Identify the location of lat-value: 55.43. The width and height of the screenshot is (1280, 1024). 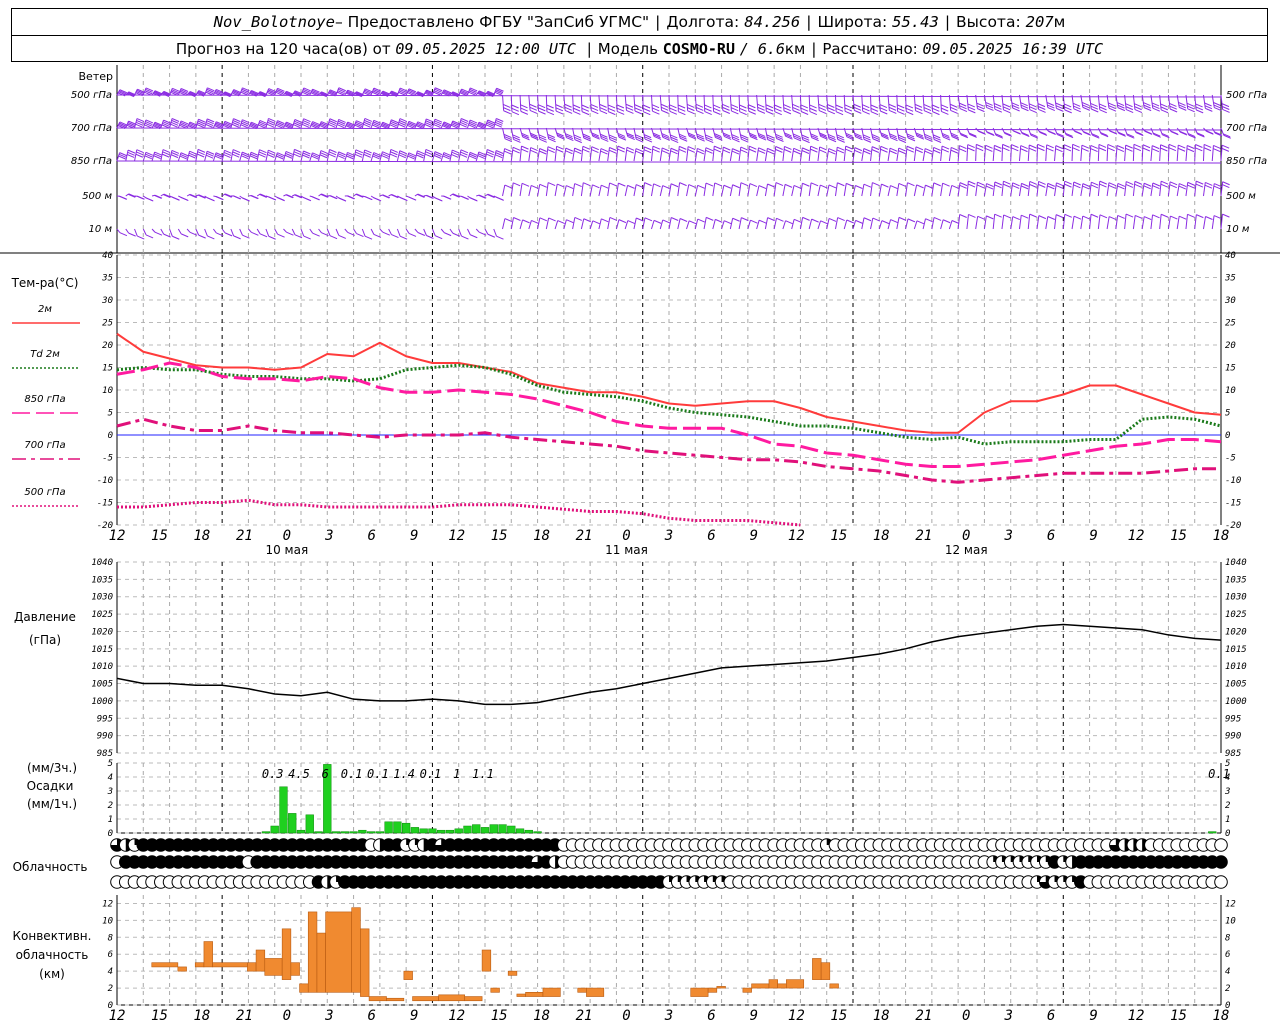
(915, 22).